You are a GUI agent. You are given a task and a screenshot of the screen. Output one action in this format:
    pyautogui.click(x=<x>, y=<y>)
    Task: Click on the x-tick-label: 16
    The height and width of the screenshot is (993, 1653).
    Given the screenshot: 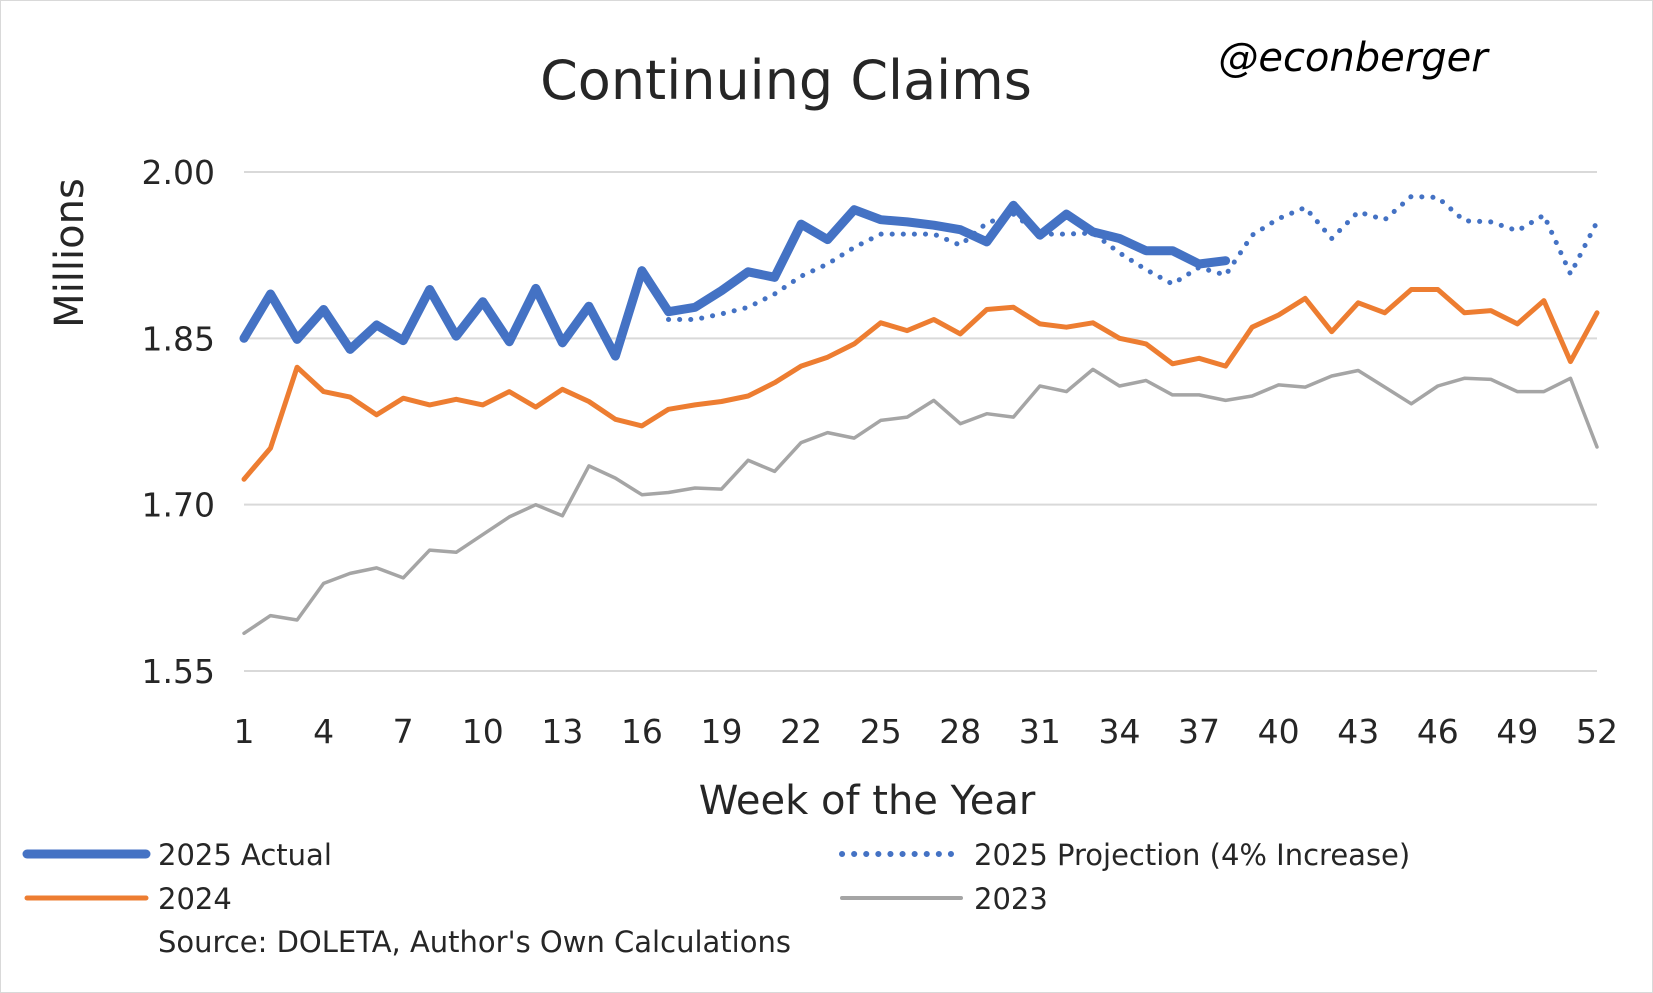 What is the action you would take?
    pyautogui.click(x=642, y=731)
    